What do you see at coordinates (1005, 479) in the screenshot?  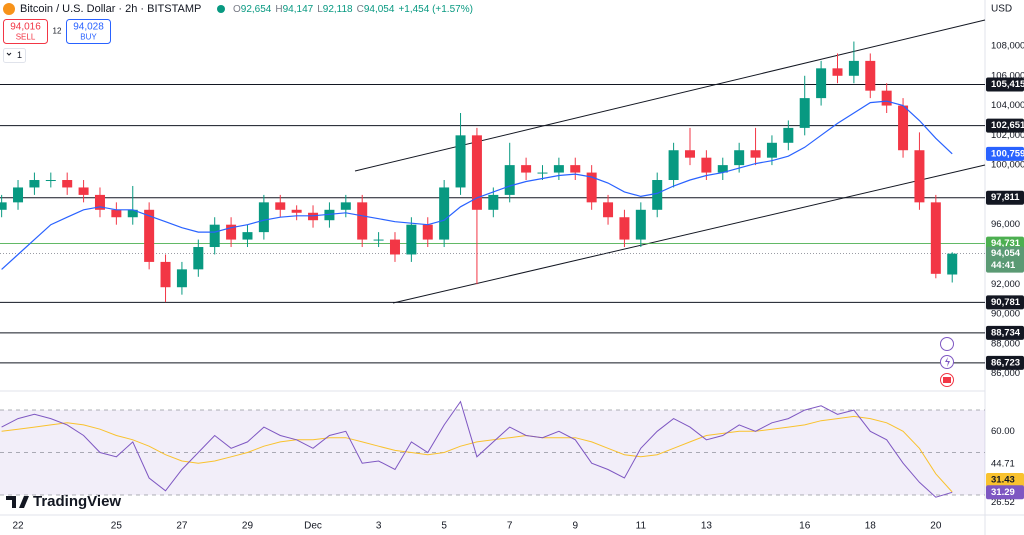 I see `rsi-ma-tag-bg` at bounding box center [1005, 479].